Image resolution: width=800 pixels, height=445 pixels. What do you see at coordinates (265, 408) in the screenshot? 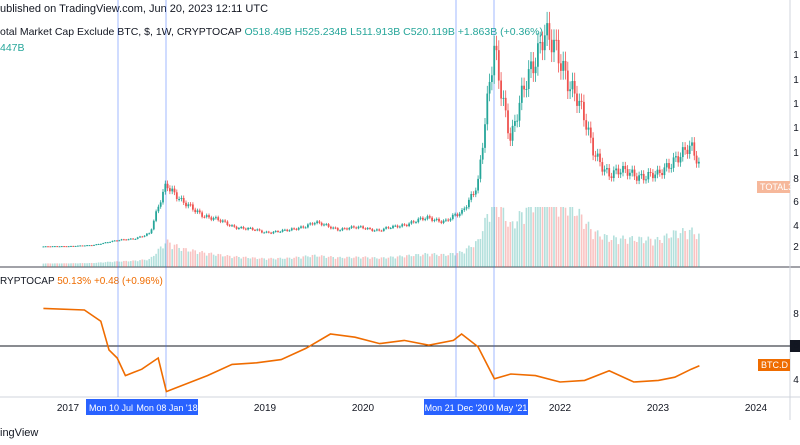
I see `time-axis-label: 2019` at bounding box center [265, 408].